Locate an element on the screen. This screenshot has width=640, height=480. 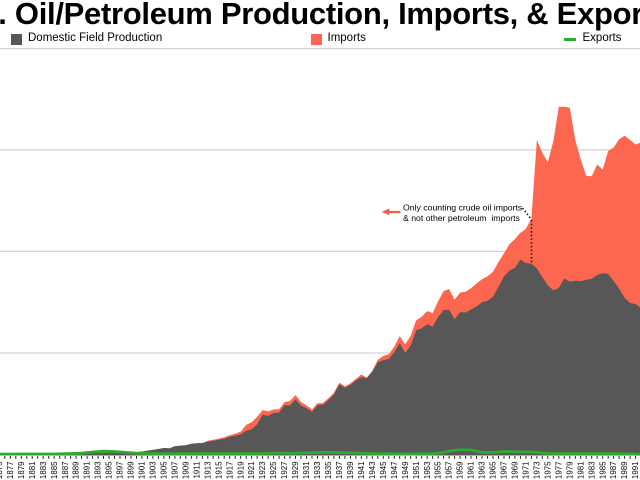
svg-text: 1897 is located at coordinates (120, 471).